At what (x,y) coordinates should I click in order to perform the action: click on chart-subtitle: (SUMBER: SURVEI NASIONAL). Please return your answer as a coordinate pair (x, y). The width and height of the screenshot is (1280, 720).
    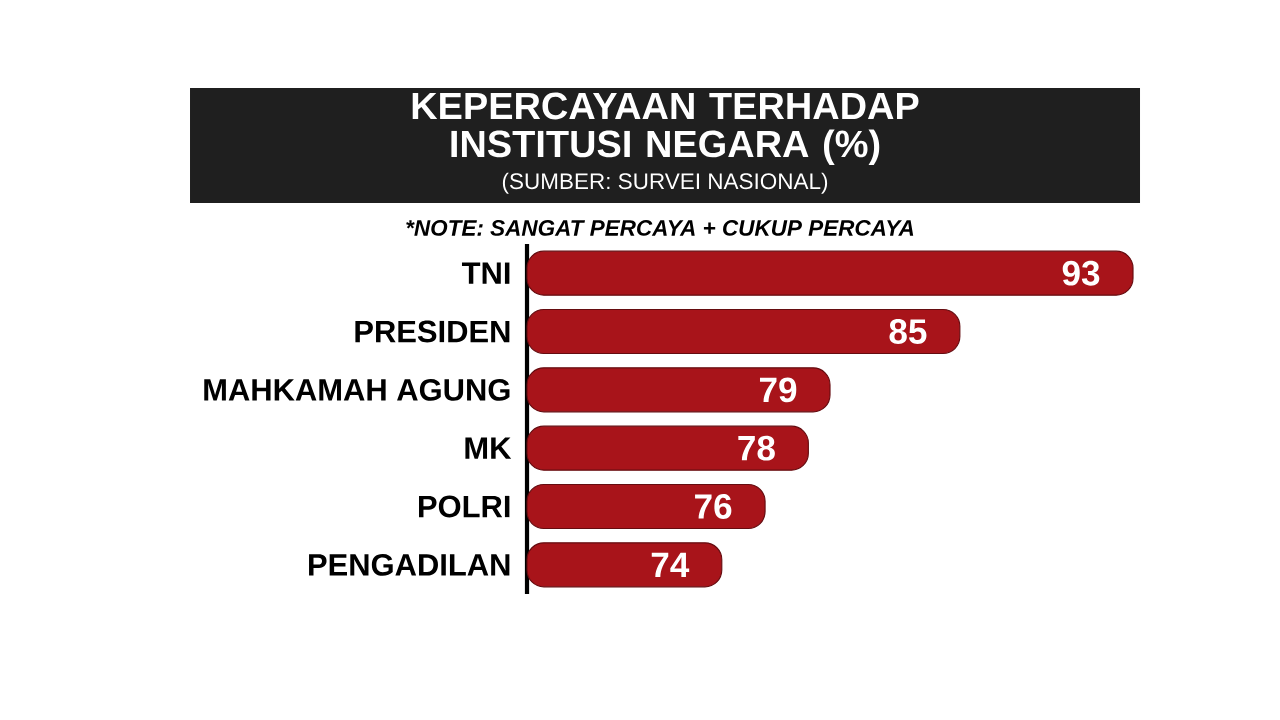
    Looking at the image, I should click on (665, 183).